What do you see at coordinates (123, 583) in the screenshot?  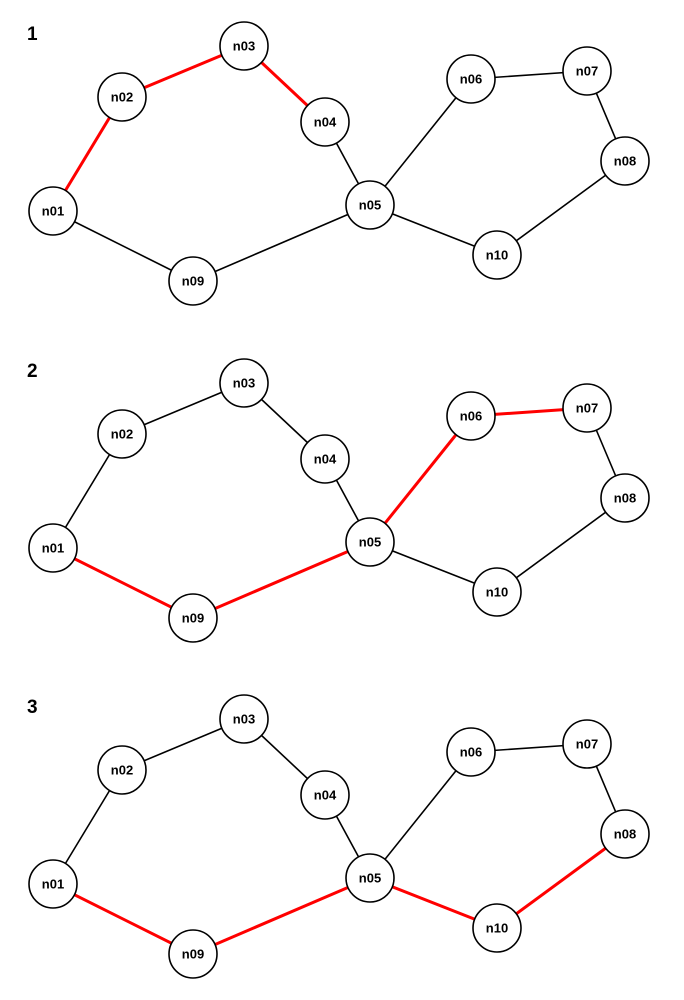 I see `edge-n09-n01-highlighted` at bounding box center [123, 583].